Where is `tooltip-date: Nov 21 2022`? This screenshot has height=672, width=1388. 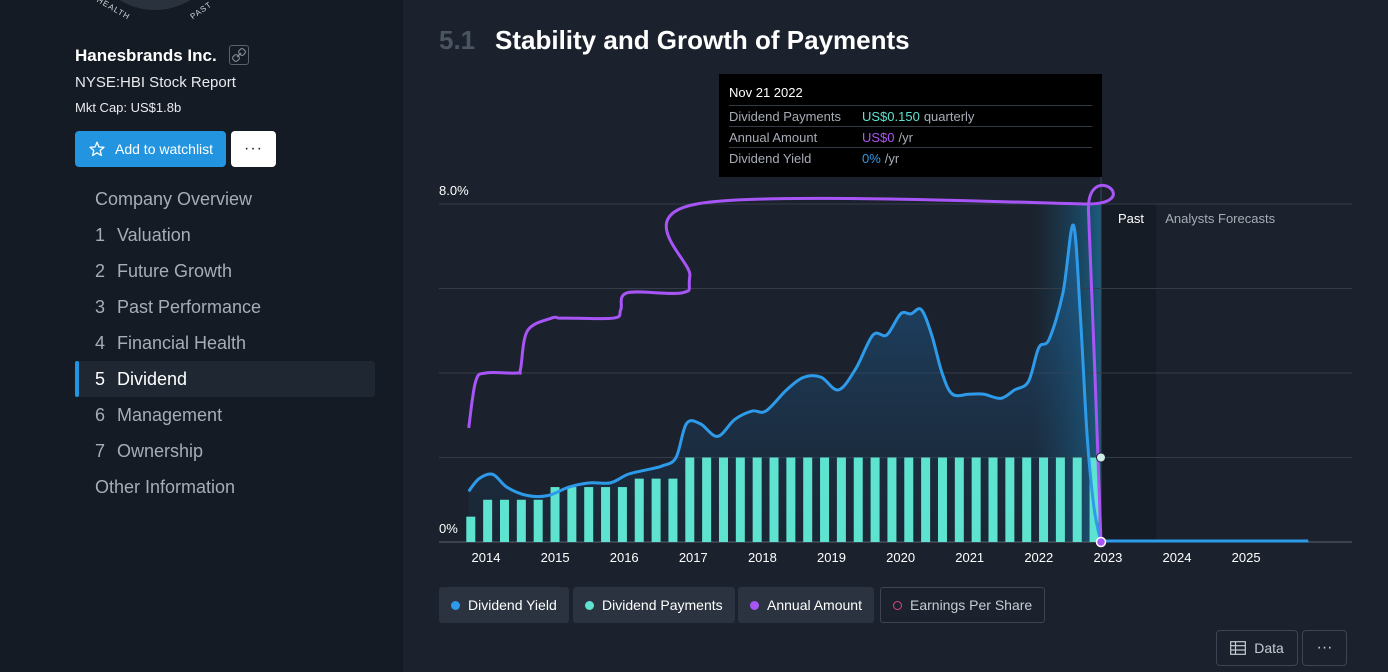
tooltip-date: Nov 21 2022 is located at coordinates (766, 92).